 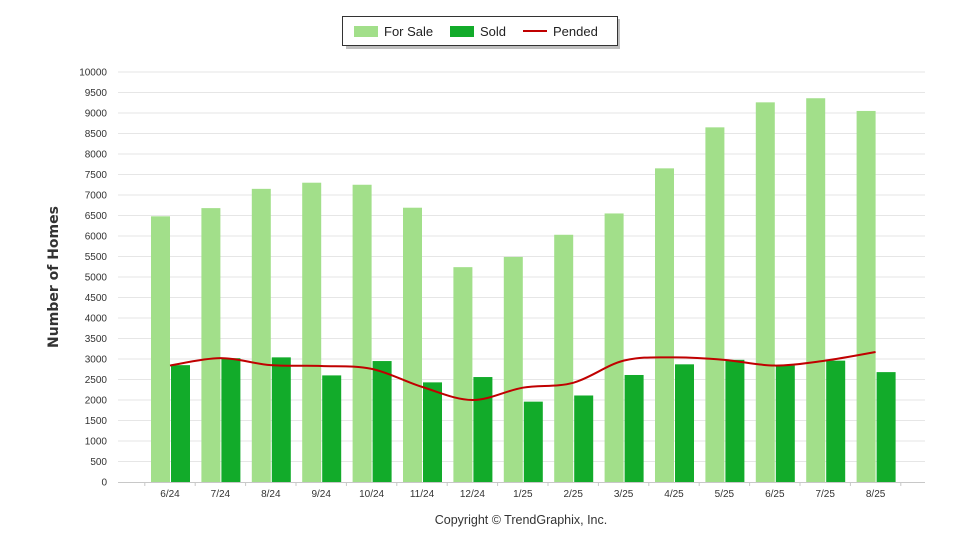 What do you see at coordinates (93, 73) in the screenshot?
I see `y-tick-label: 10000` at bounding box center [93, 73].